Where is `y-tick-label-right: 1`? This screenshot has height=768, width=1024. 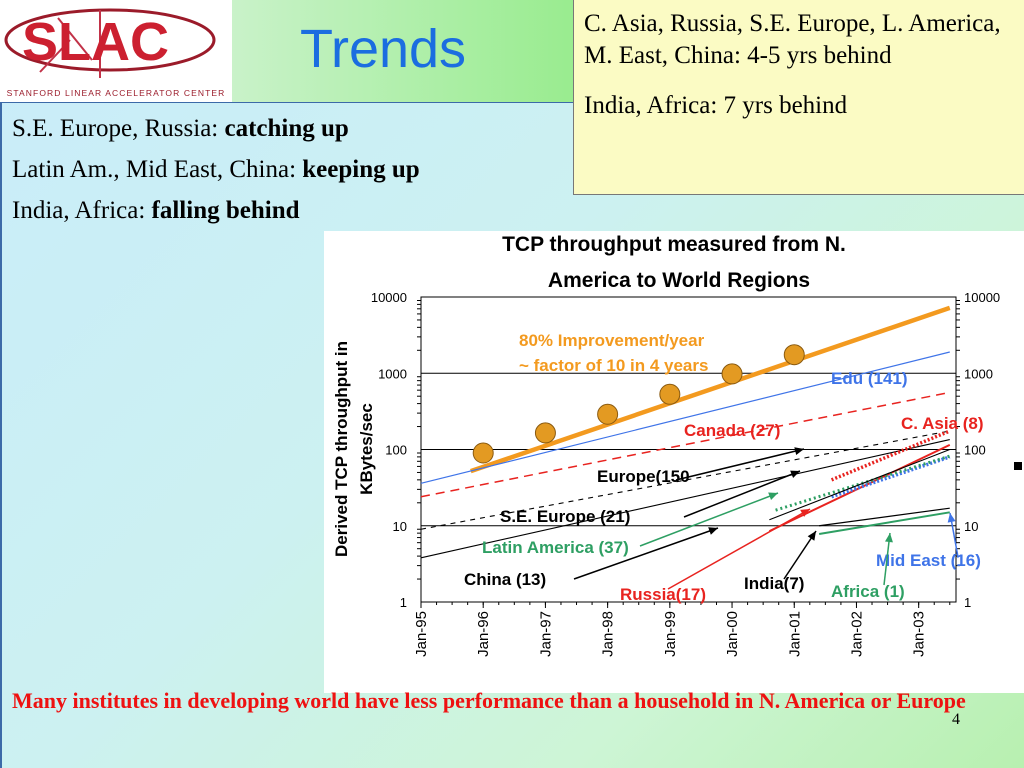 y-tick-label-right: 1 is located at coordinates (967, 602).